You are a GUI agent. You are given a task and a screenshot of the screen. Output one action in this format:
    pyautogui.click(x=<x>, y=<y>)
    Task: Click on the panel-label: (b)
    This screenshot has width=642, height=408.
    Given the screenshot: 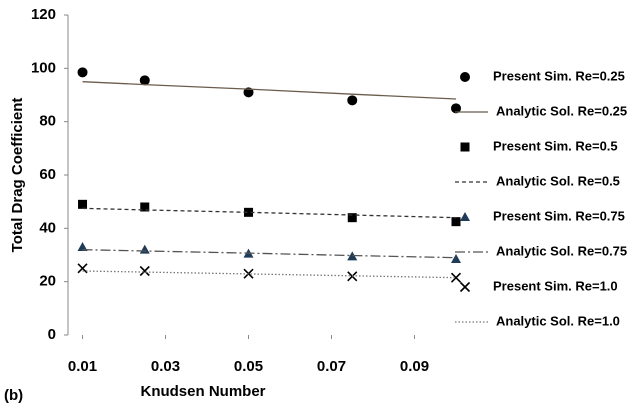 What is the action you would take?
    pyautogui.click(x=13, y=395)
    